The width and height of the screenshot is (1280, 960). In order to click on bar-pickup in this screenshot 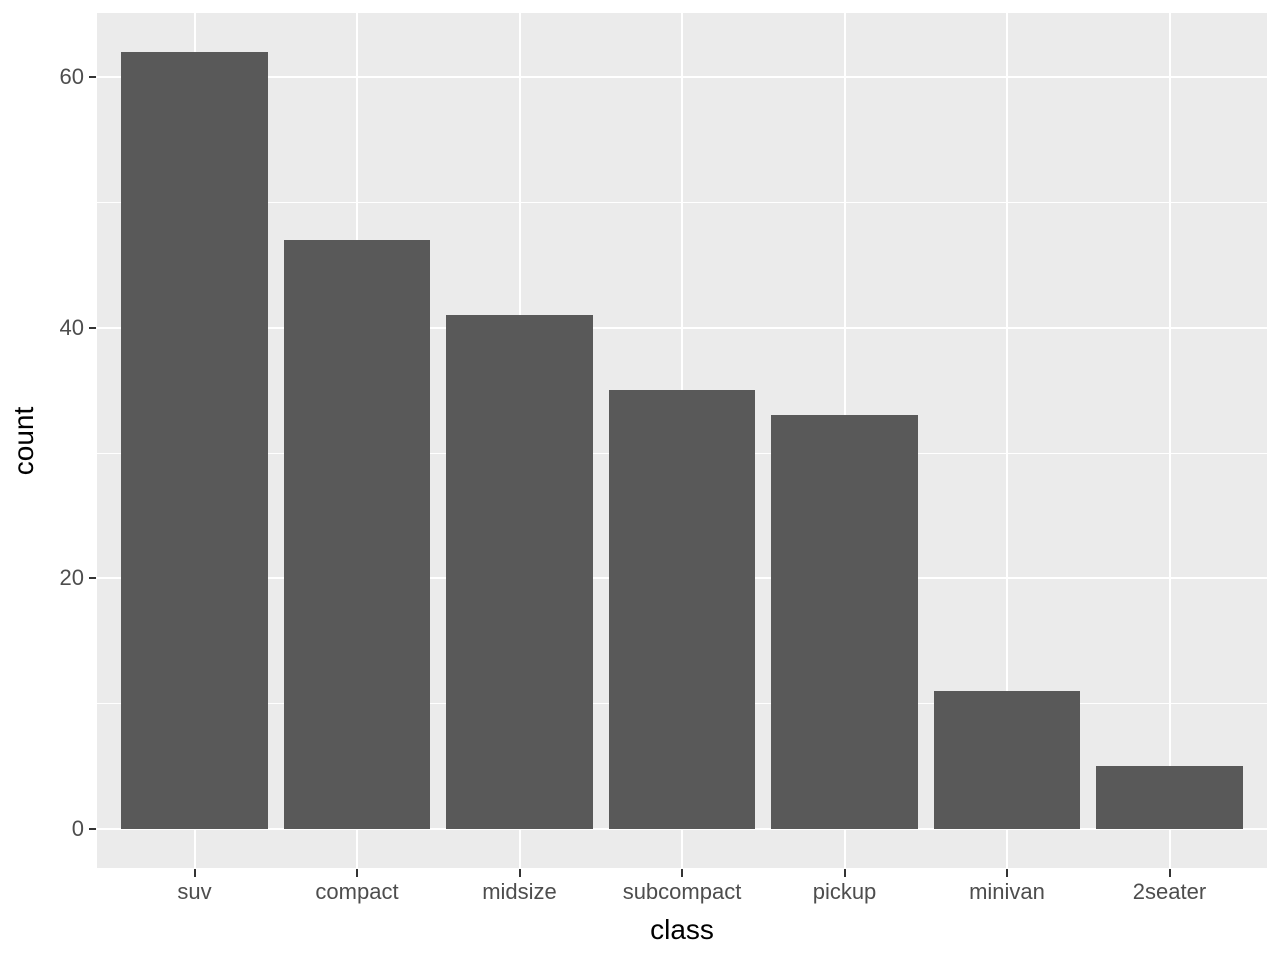, I will do `click(844, 622)`.